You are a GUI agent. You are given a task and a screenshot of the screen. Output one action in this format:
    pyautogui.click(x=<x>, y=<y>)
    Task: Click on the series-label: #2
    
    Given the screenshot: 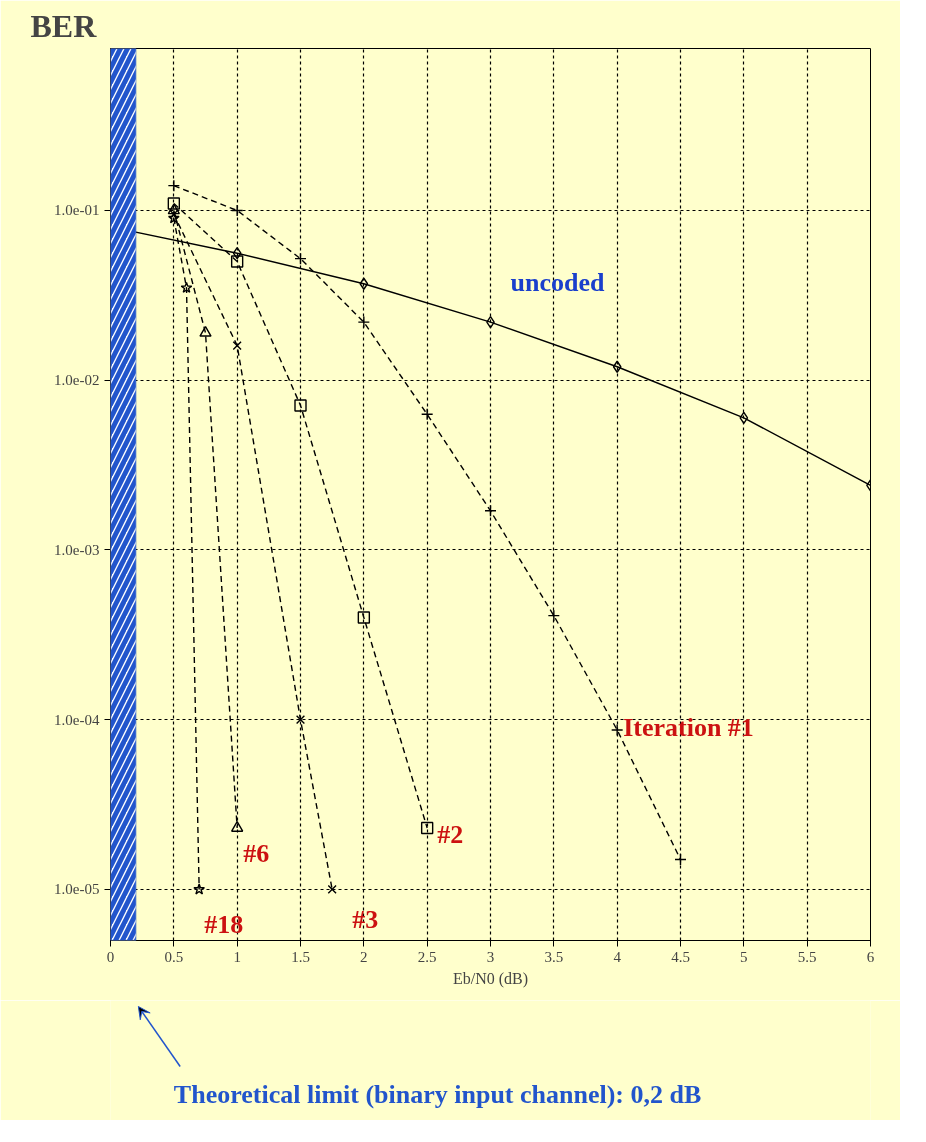 What is the action you would take?
    pyautogui.click(x=450, y=834)
    